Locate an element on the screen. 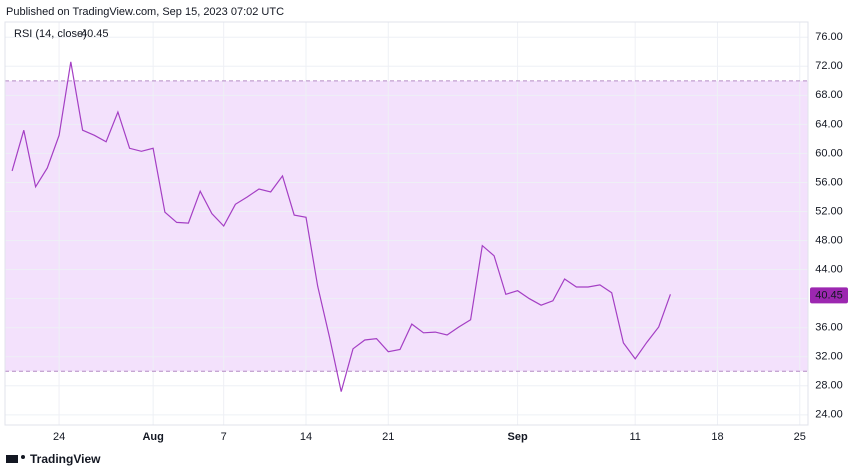 This screenshot has width=850, height=469. footer-brand: TradingView is located at coordinates (65, 459).